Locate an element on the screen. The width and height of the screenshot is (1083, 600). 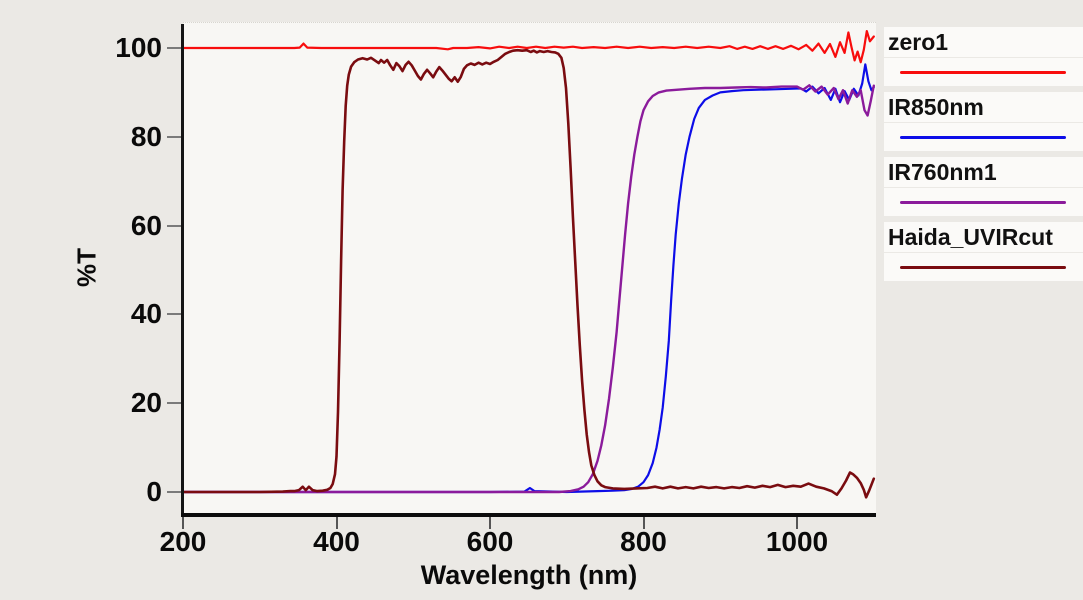
x-tick-label: 800 is located at coordinates (643, 541).